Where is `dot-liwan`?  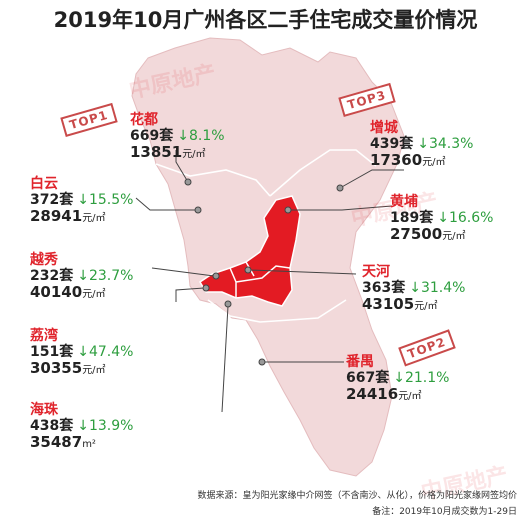 dot-liwan is located at coordinates (206, 288).